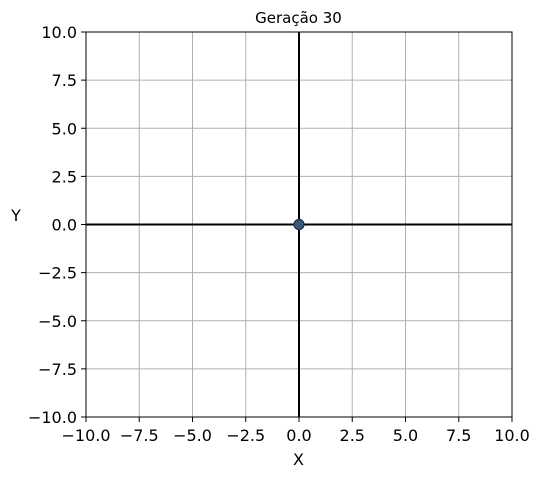 The image size is (541, 478). Describe the element at coordinates (64, 176) in the screenshot. I see `y-tick-label: 2.5` at that location.